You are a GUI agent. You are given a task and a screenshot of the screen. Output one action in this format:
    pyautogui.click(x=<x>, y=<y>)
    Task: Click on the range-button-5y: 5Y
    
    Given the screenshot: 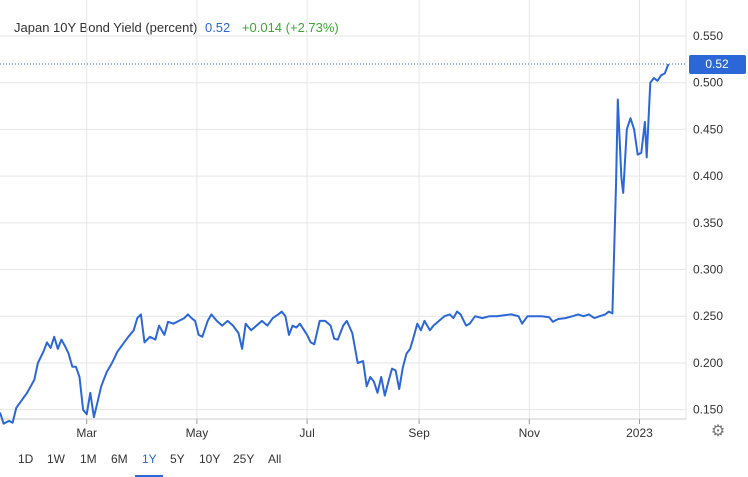 What is the action you would take?
    pyautogui.click(x=177, y=459)
    